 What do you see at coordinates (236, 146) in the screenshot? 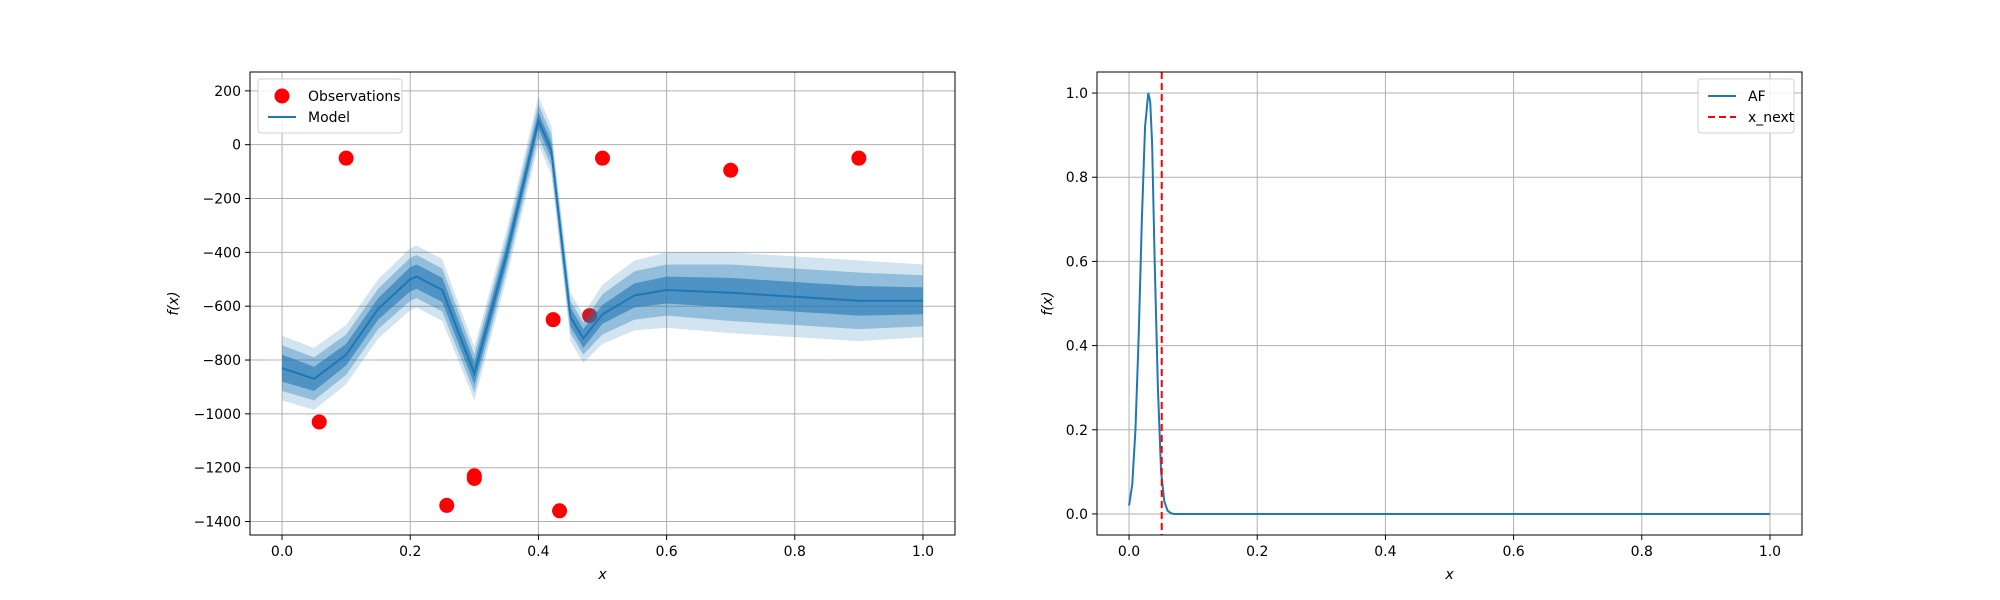
I see `y-tick-label: 0` at bounding box center [236, 146].